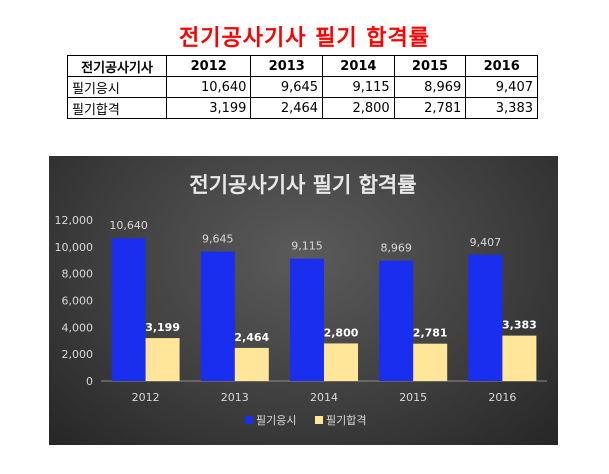  Describe the element at coordinates (287, 108) in the screenshot. I see `table-cell: 2,464` at that location.